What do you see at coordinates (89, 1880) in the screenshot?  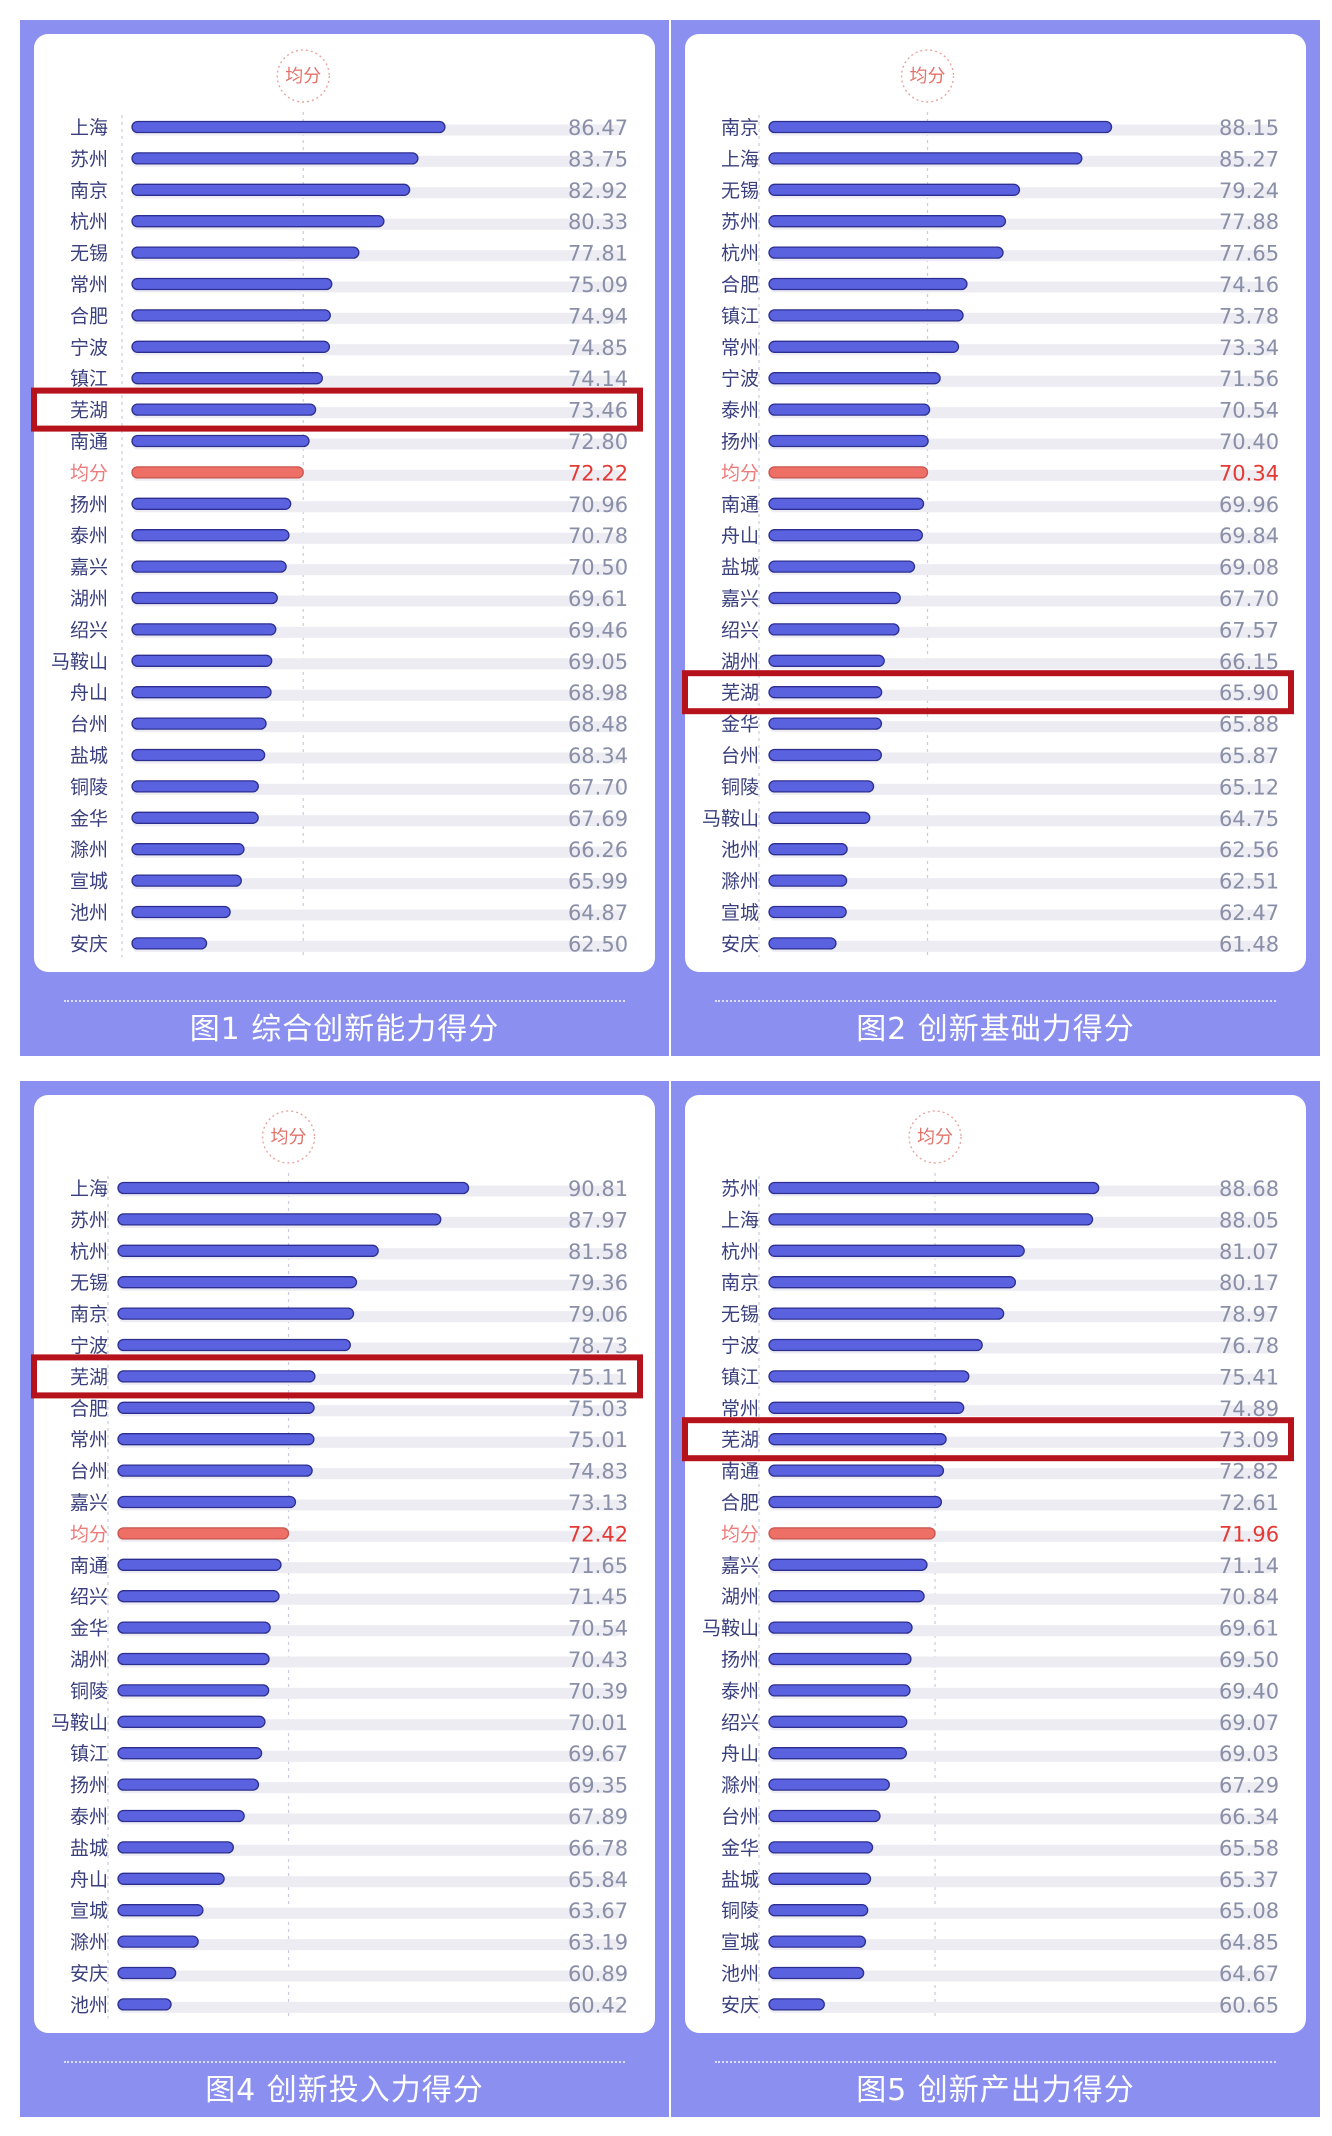 I see `category-label: 舟山` at bounding box center [89, 1880].